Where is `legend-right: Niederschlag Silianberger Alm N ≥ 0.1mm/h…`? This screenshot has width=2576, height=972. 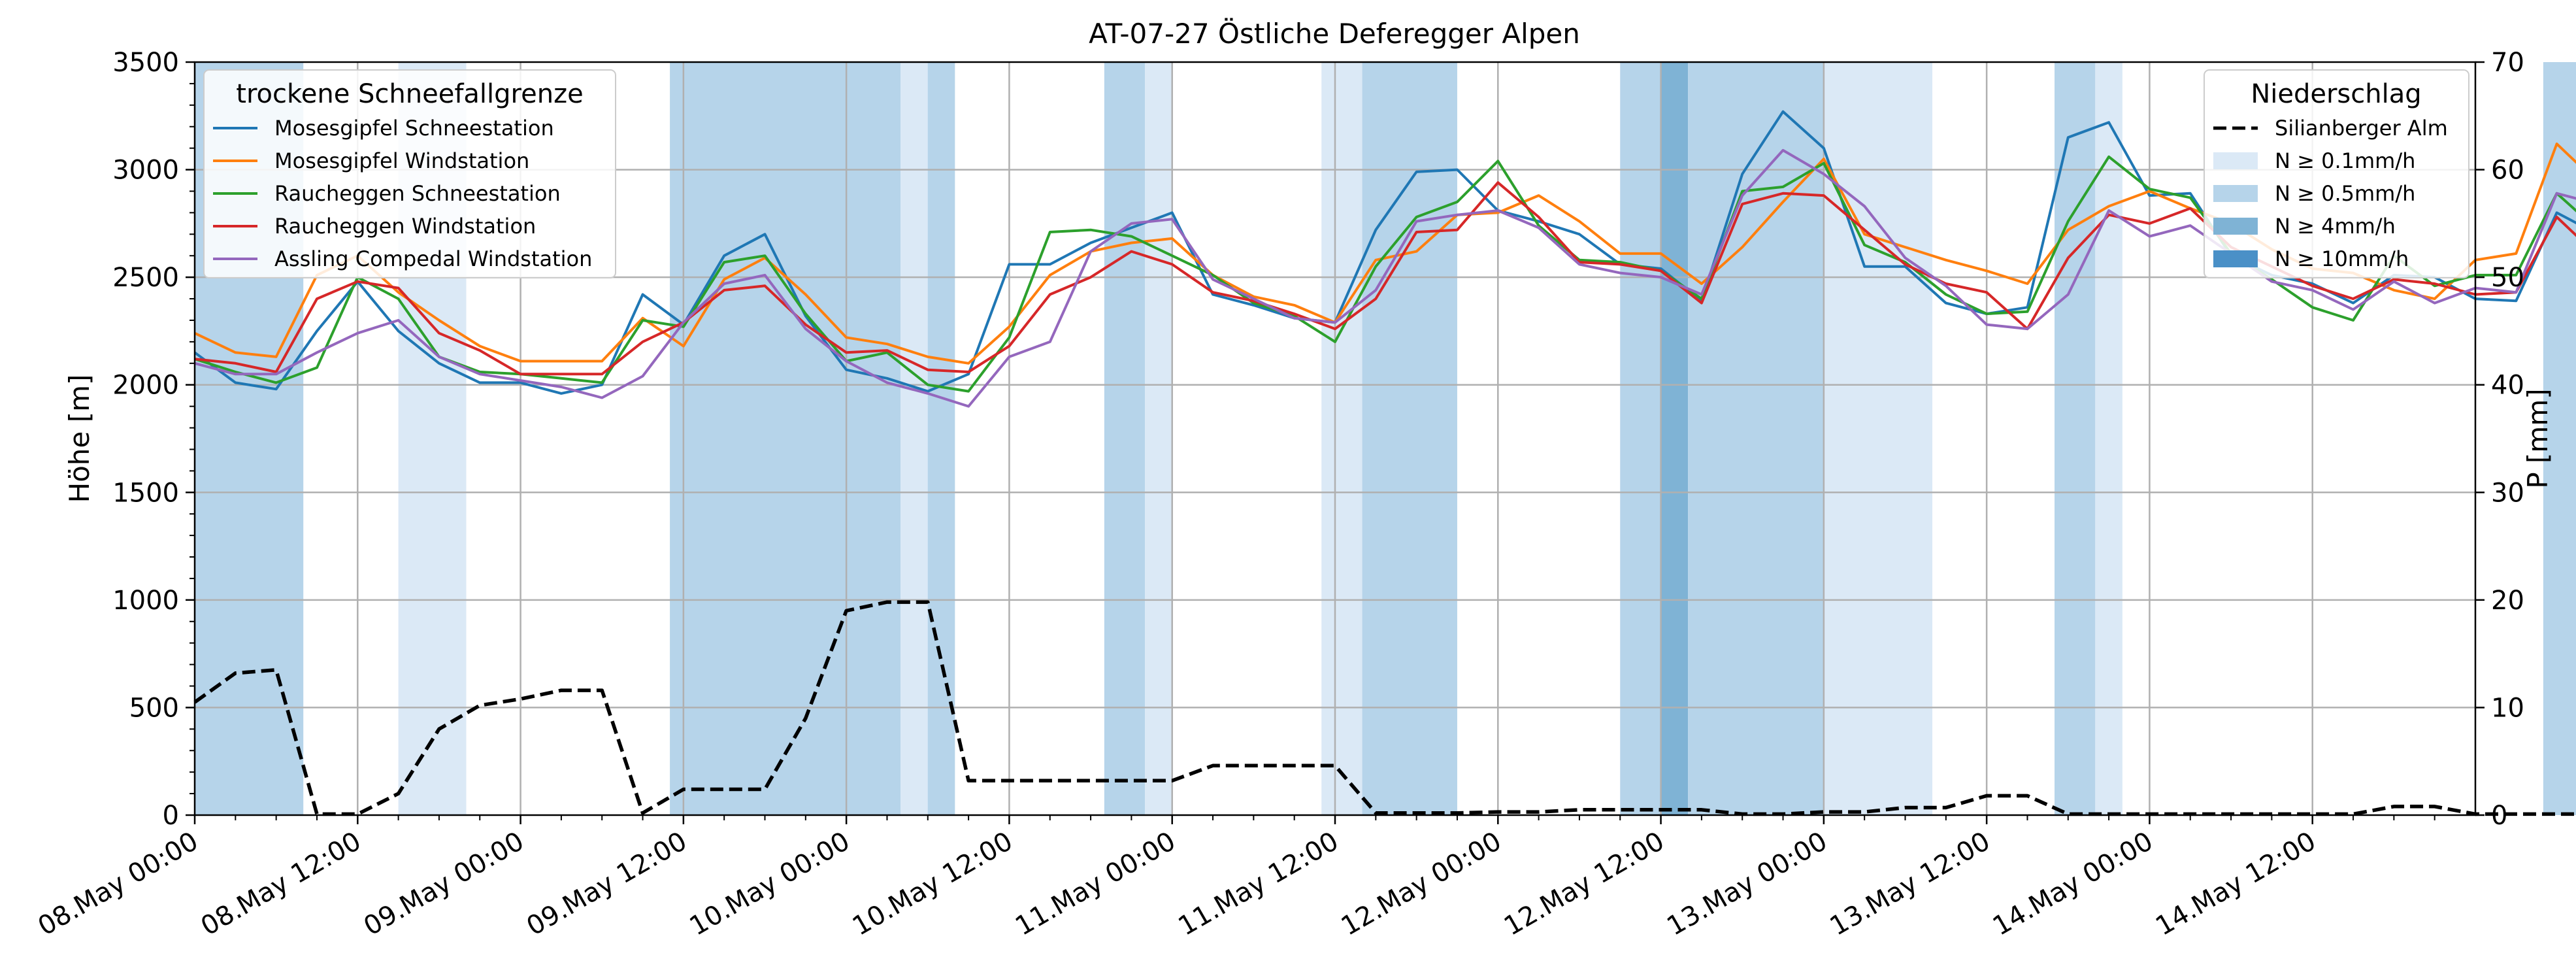
legend-right: Niederschlag Silianberger Alm N ≥ 0.1mm/h… is located at coordinates (2336, 174).